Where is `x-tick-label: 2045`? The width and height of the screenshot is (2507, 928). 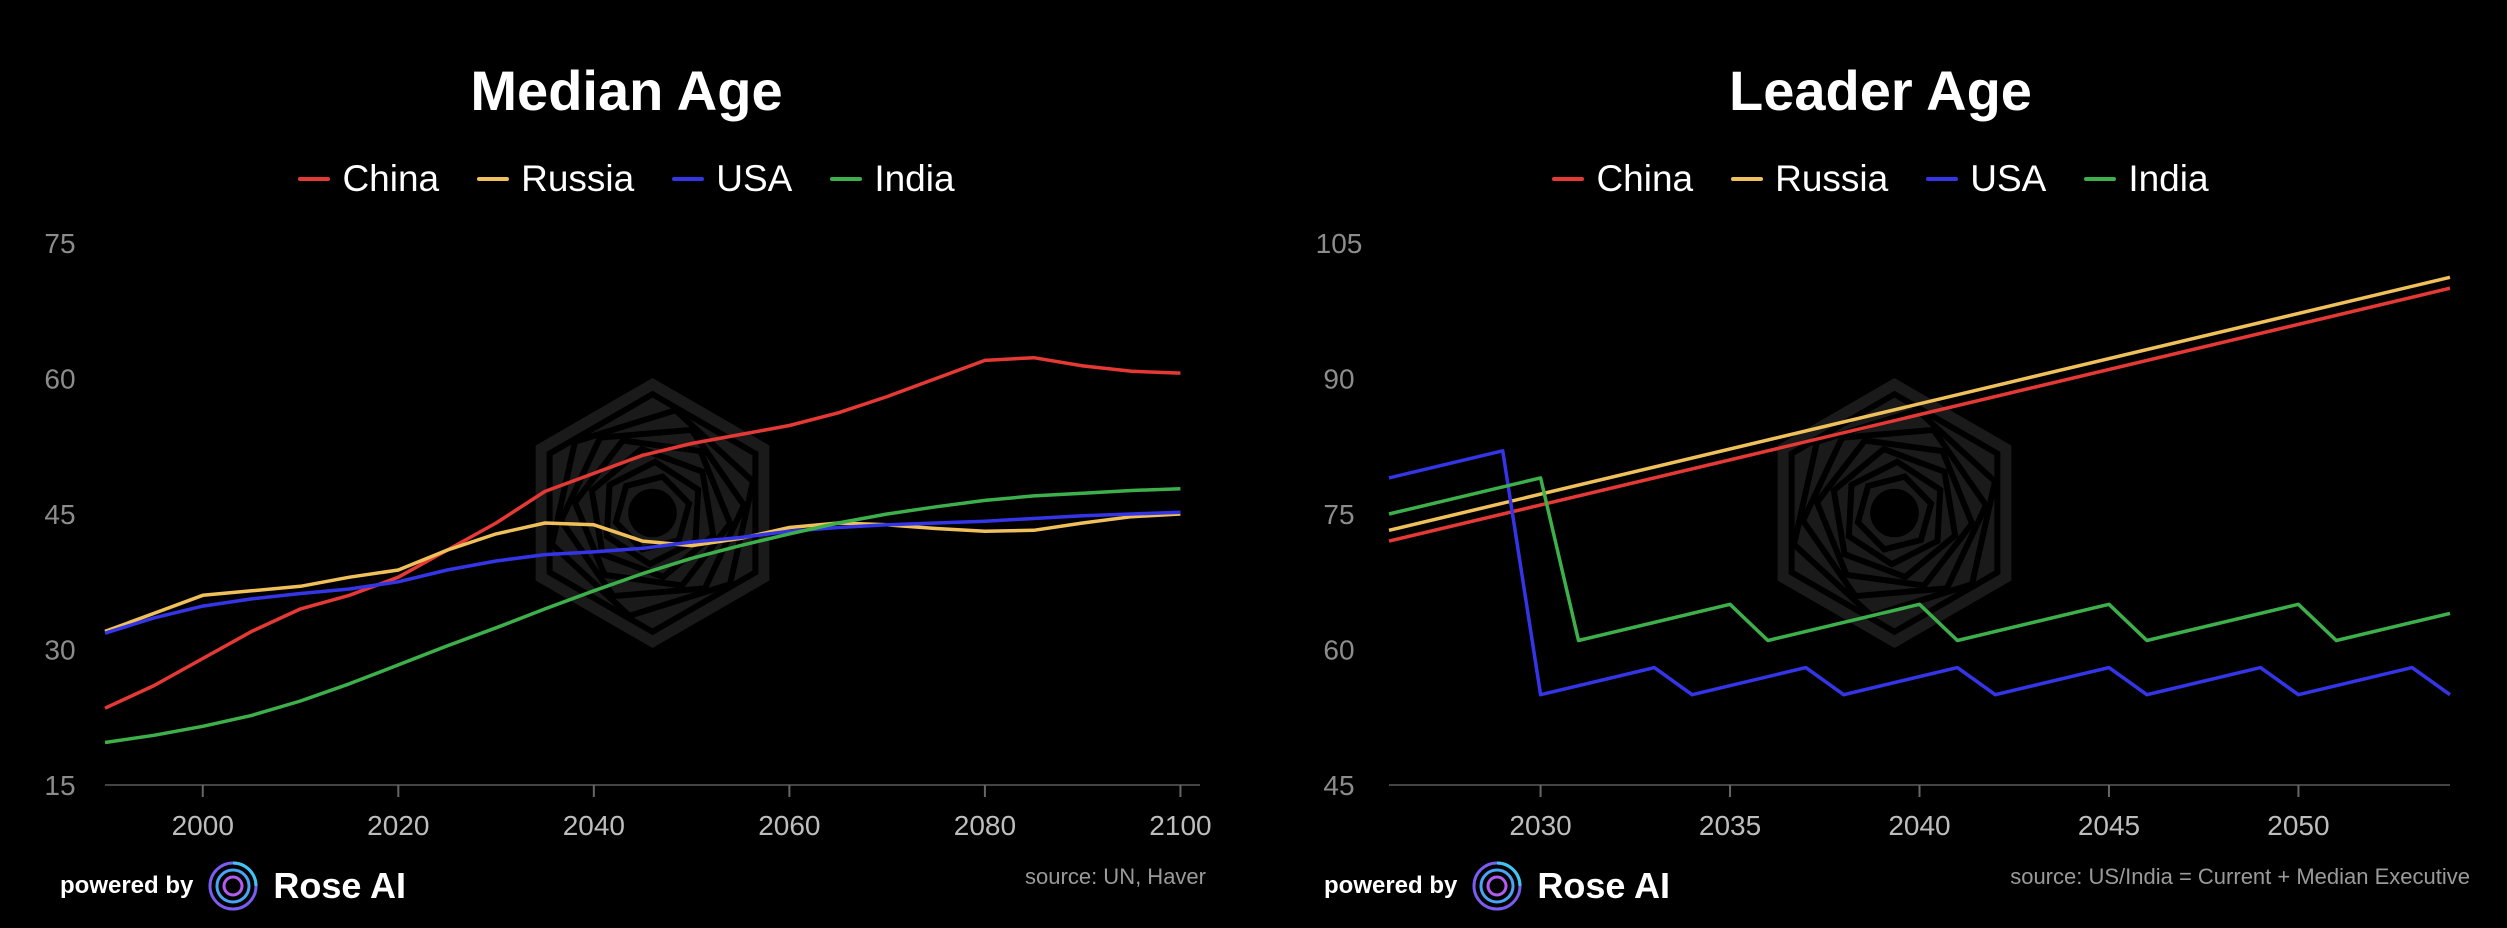
x-tick-label: 2045 is located at coordinates (2109, 825).